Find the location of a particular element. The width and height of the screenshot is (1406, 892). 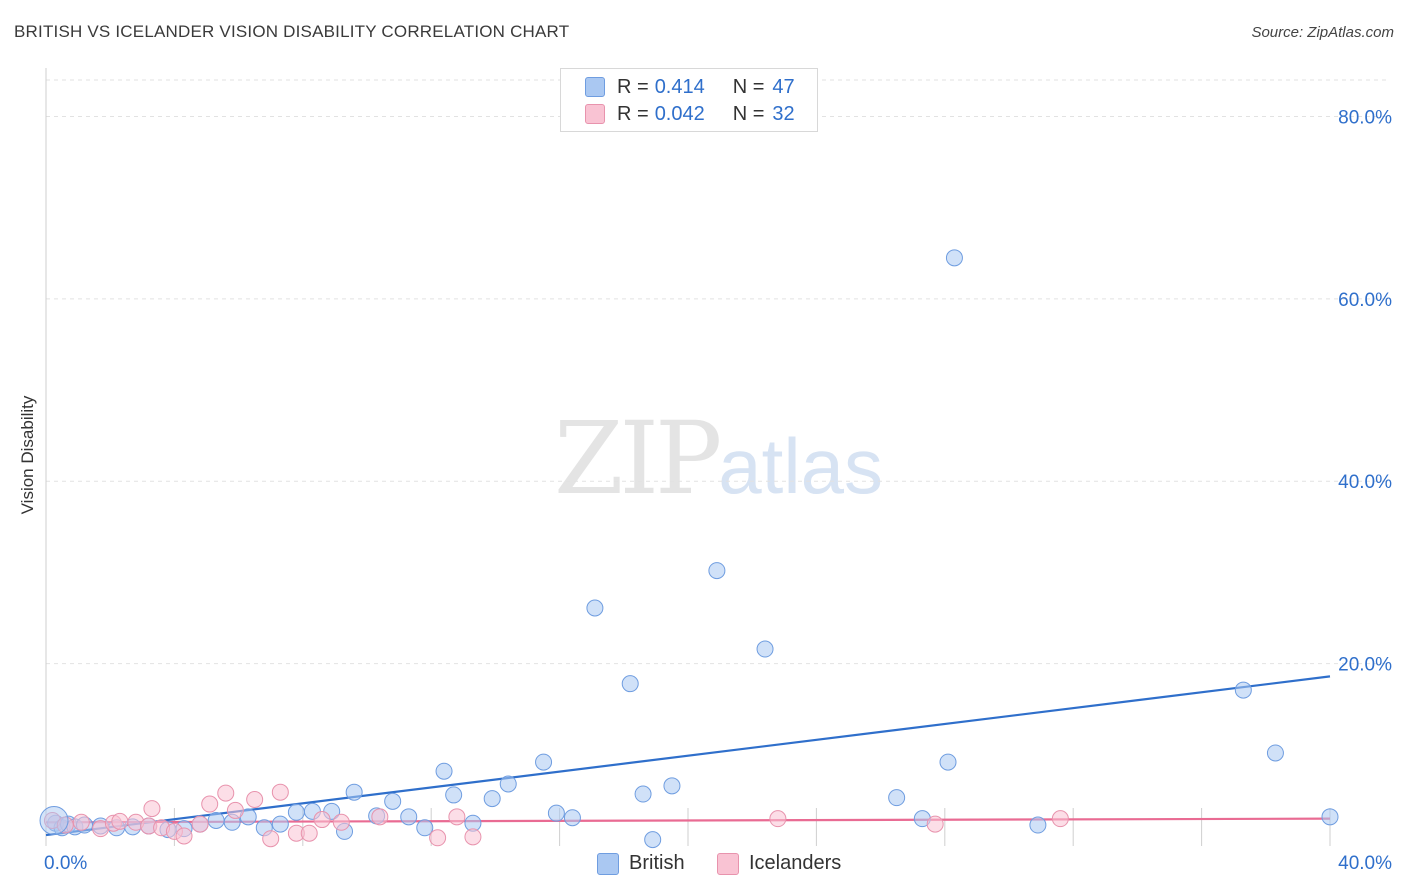

y-tick-label: 40.0% is located at coordinates (1365, 482).